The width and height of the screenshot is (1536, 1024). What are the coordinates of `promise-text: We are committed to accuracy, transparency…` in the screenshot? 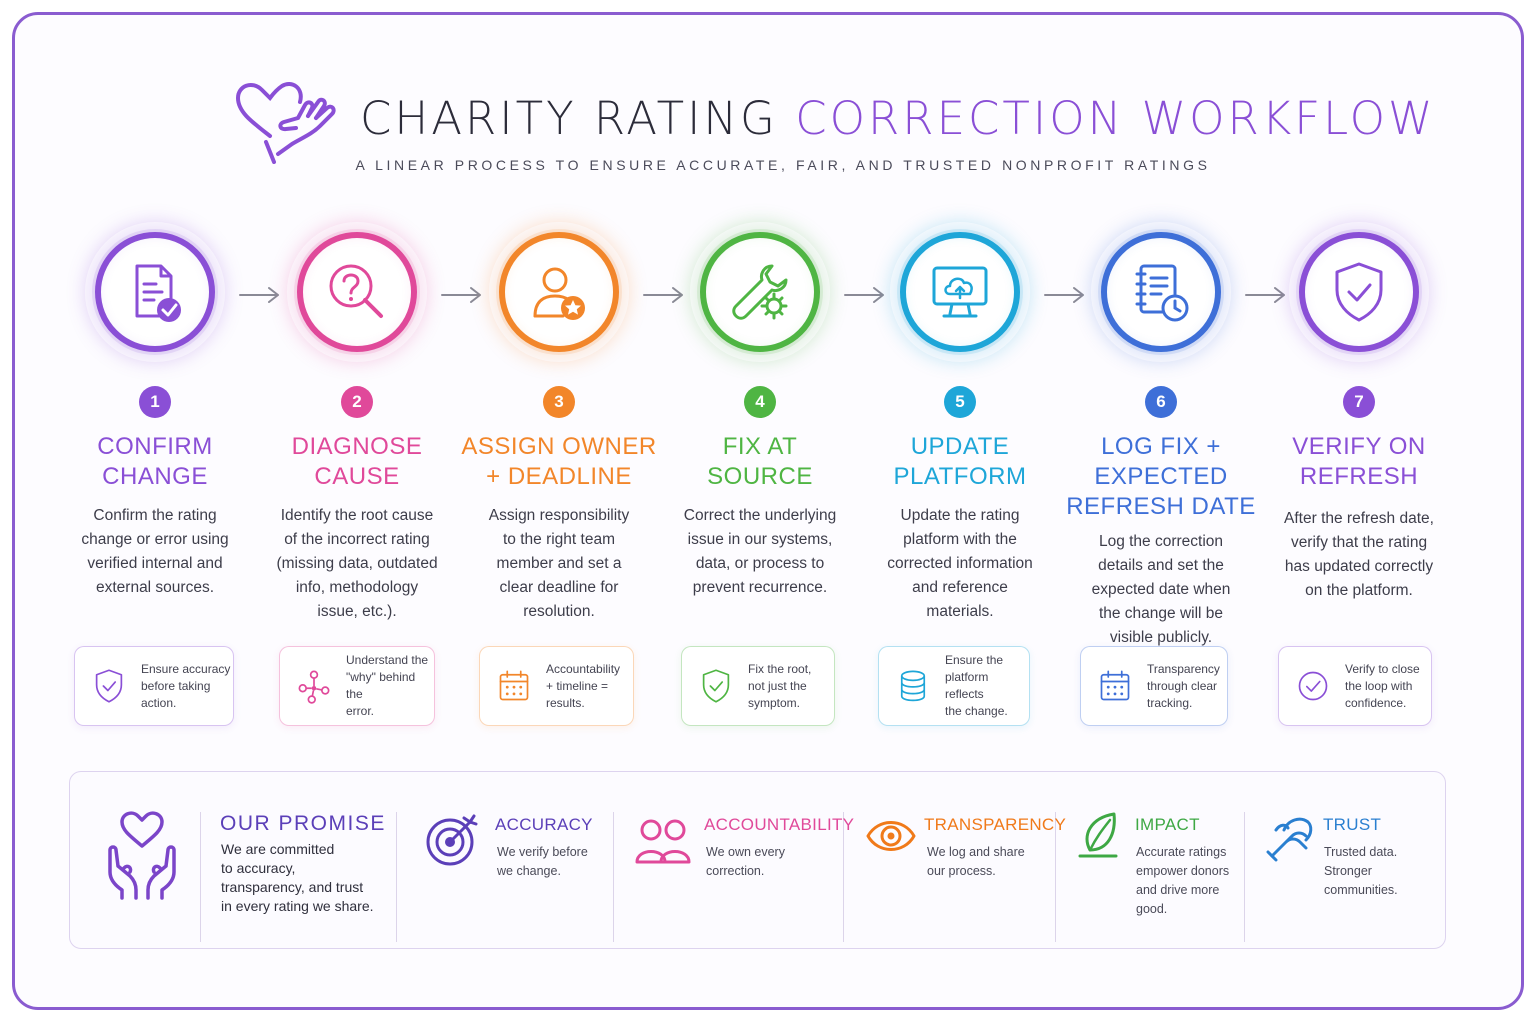 It's located at (297, 877).